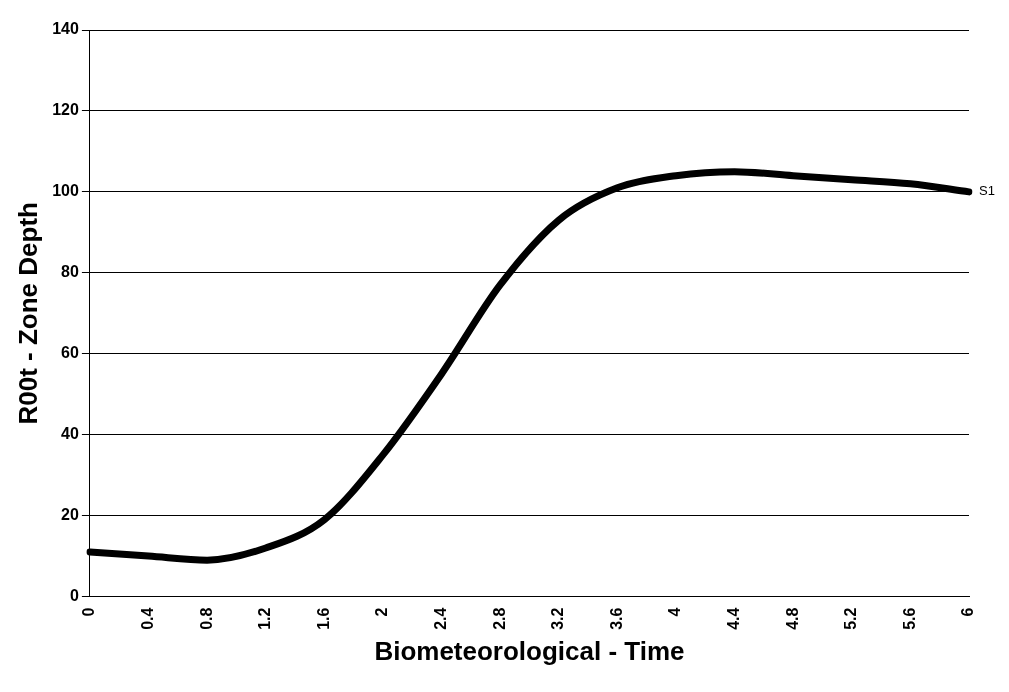 The width and height of the screenshot is (1009, 692). Describe the element at coordinates (70, 515) in the screenshot. I see `y-tick-label: 20` at that location.